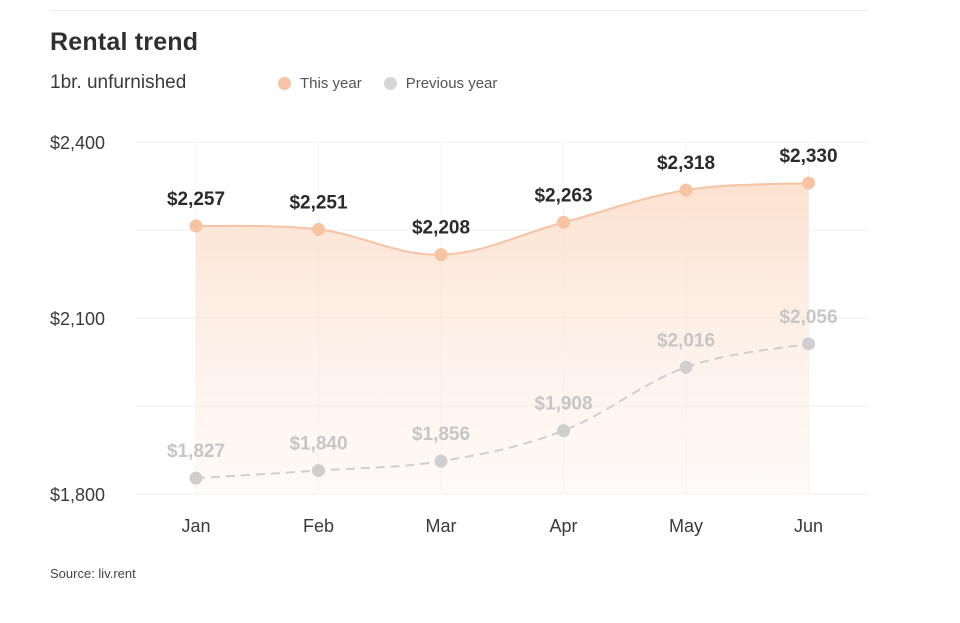 The height and width of the screenshot is (623, 960). Describe the element at coordinates (318, 202) in the screenshot. I see `this-year-data-label: $2,251` at that location.